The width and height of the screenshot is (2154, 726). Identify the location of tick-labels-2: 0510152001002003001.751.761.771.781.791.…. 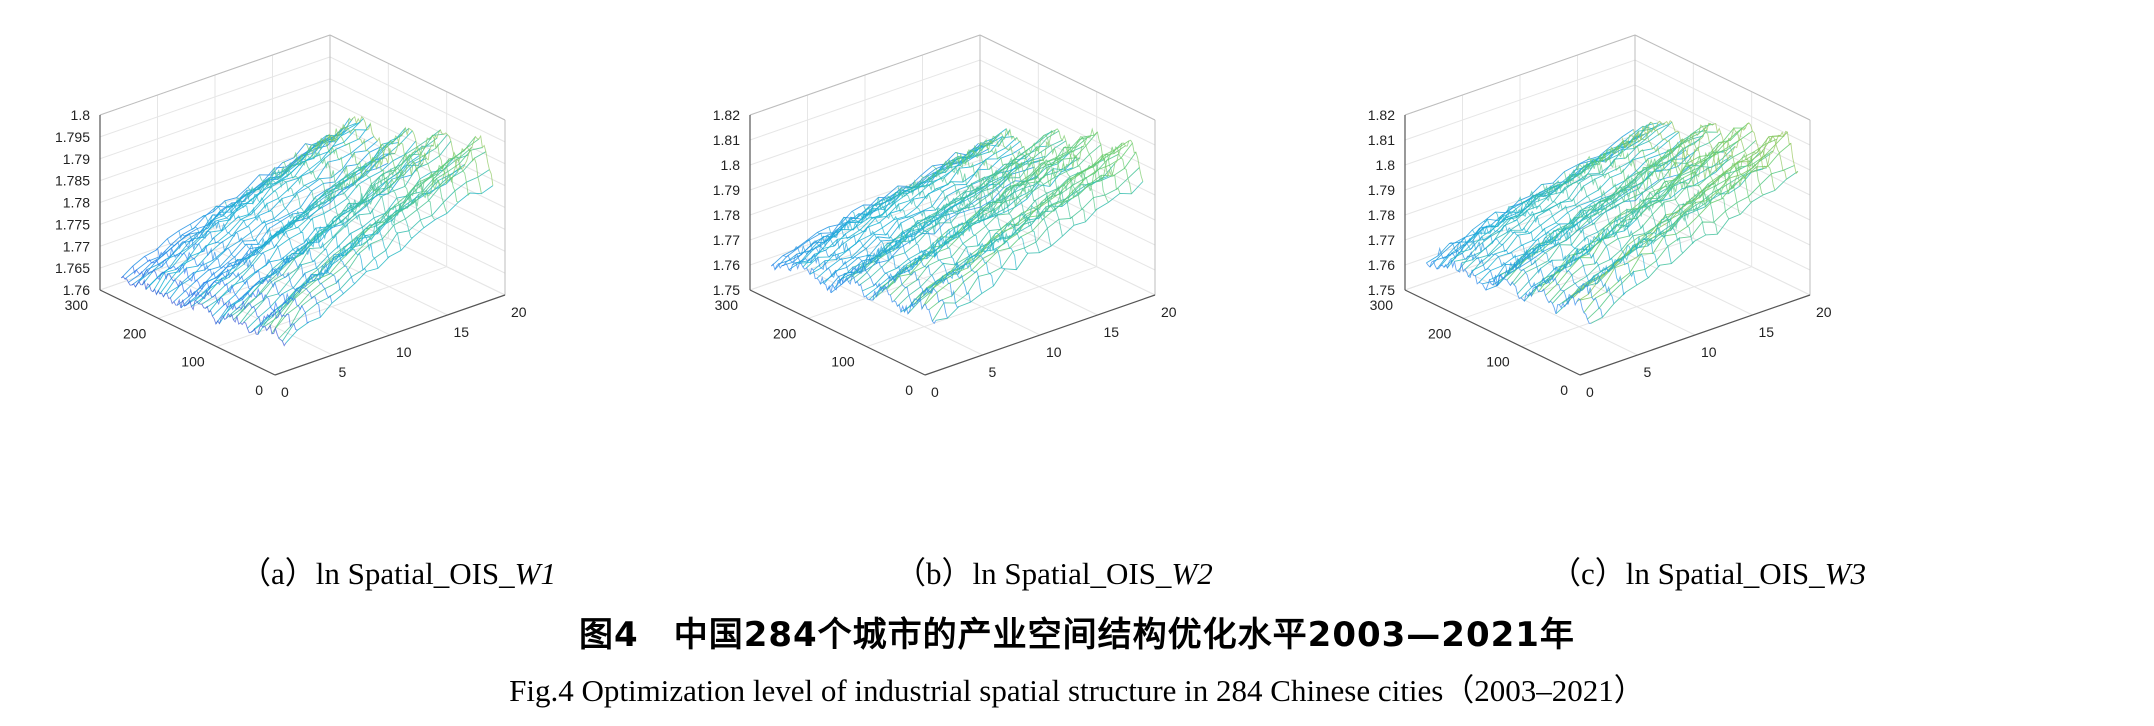
(1600, 253).